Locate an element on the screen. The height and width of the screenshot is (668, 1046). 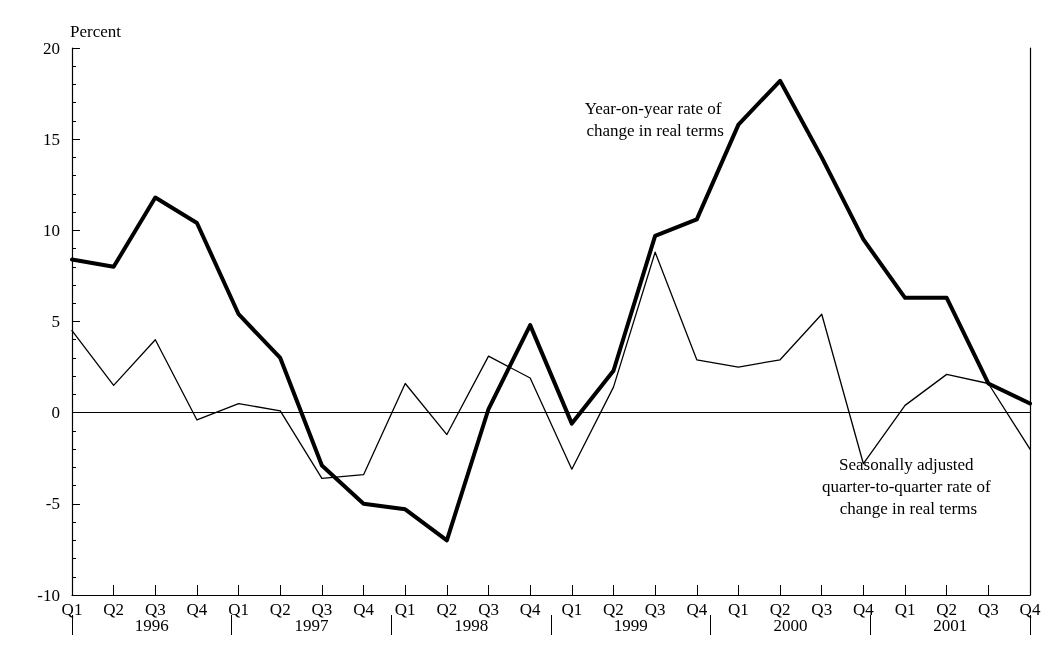
y-tick-label: 20 is located at coordinates (51, 48).